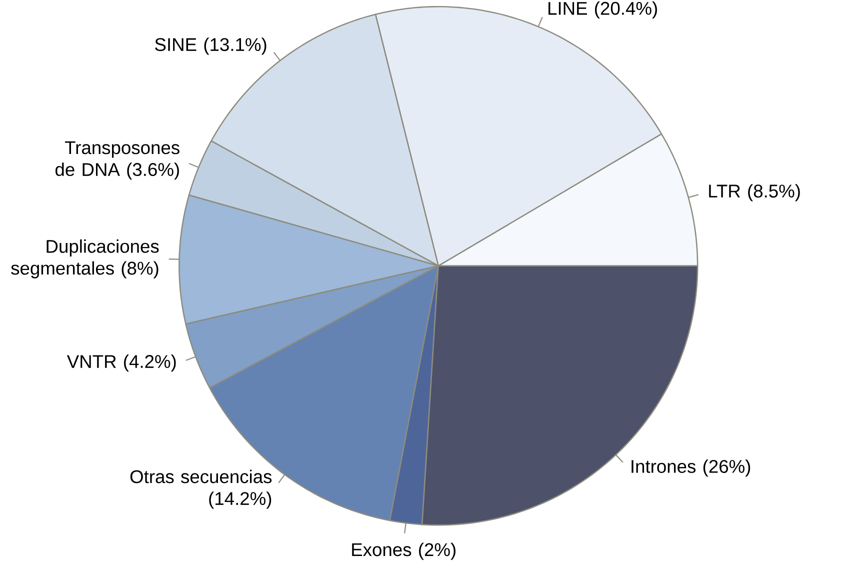  What do you see at coordinates (691, 467) in the screenshot?
I see `slice-label: Intrones (26%)` at bounding box center [691, 467].